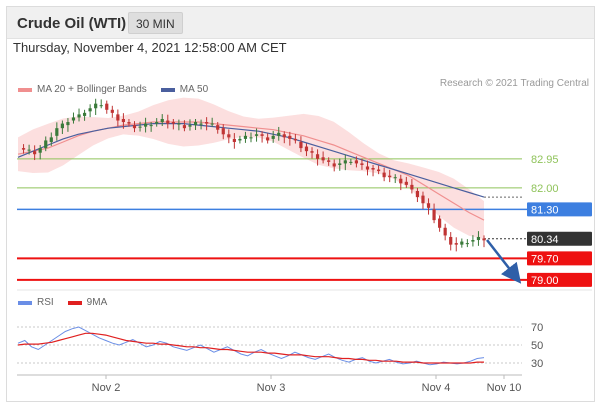  What do you see at coordinates (97, 302) in the screenshot?
I see `legend-9ma-label: 9MA` at bounding box center [97, 302].